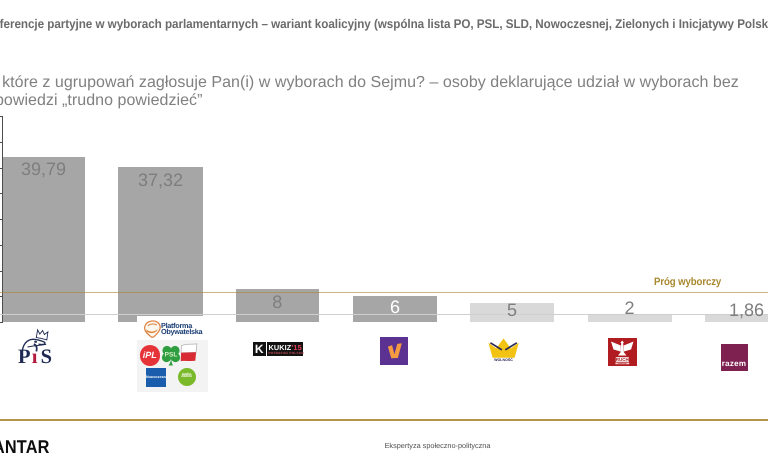  Describe the element at coordinates (622, 359) in the screenshot. I see `svg-text: RUCH` at that location.